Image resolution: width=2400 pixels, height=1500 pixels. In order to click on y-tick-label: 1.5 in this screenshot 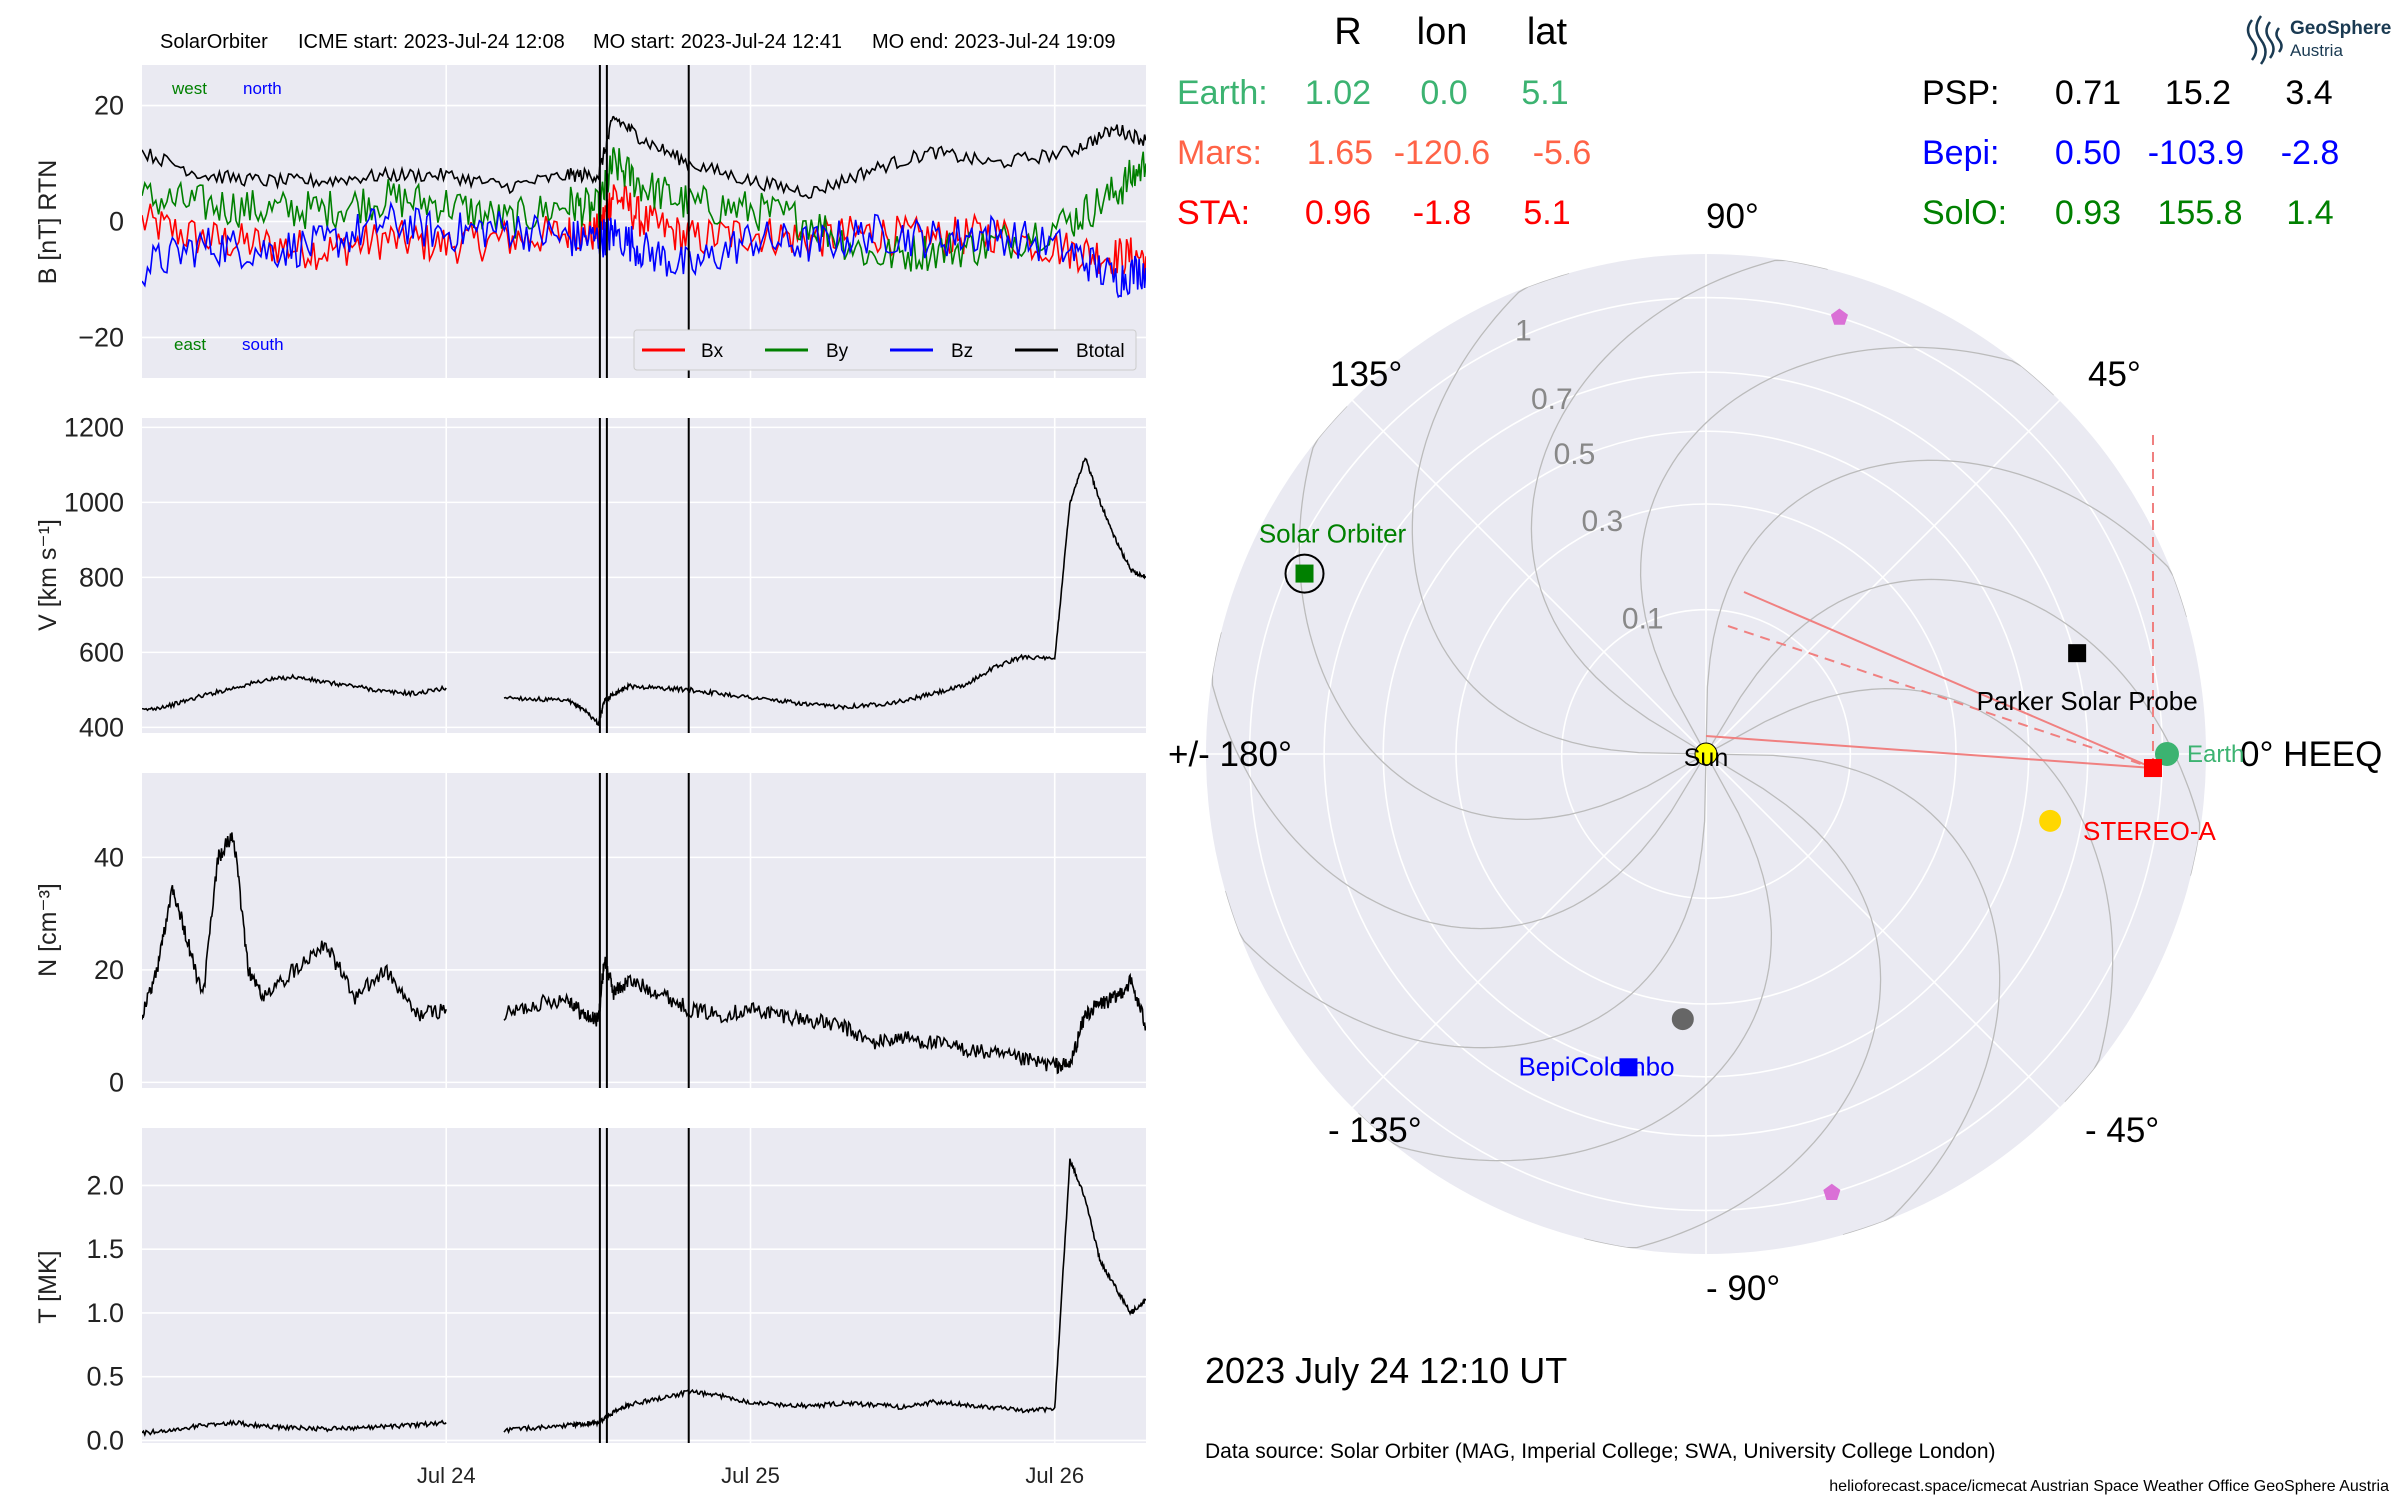, I will do `click(105, 1249)`.